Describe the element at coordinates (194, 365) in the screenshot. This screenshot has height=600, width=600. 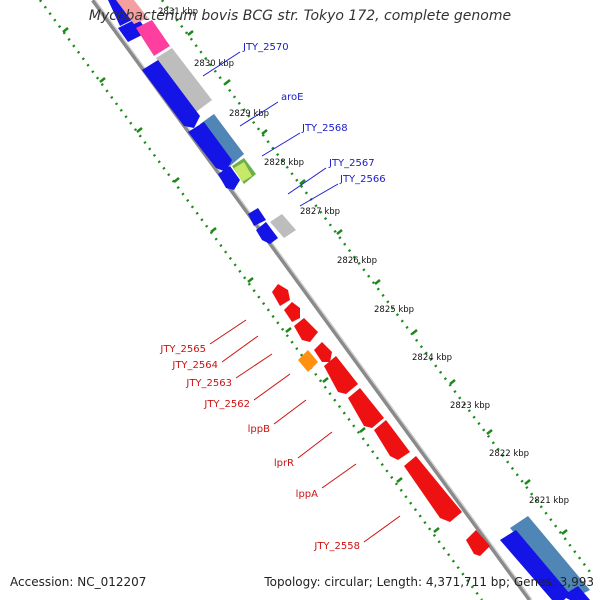
I see `gene-label-JTY-2564: JTY_2564` at that location.